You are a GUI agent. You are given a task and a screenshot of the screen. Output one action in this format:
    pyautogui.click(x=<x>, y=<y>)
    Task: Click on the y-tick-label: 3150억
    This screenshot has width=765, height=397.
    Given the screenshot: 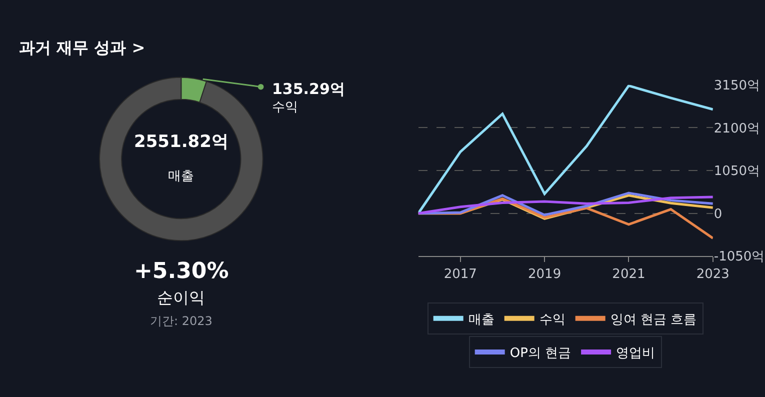 What is the action you would take?
    pyautogui.click(x=737, y=86)
    